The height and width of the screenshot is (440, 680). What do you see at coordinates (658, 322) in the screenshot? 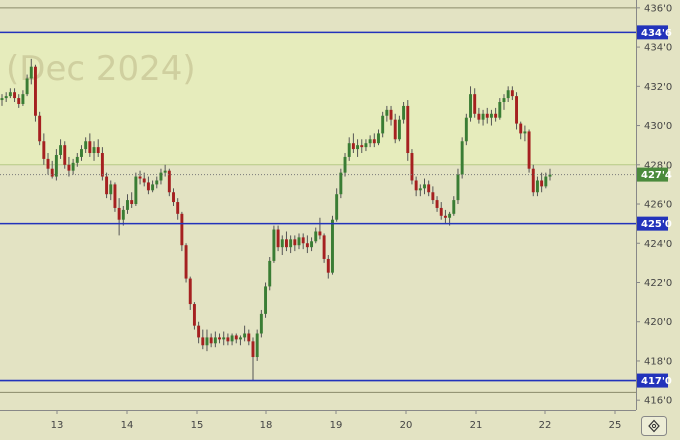
I see `y-tick-label: 420'0` at bounding box center [658, 322].